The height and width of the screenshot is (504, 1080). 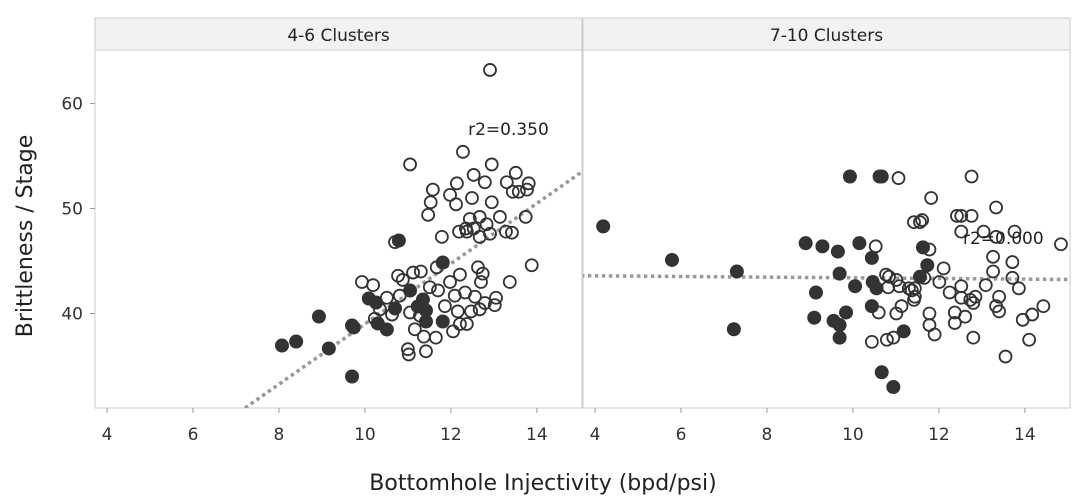 What do you see at coordinates (508, 130) in the screenshot?
I see `r2-annotation: r2=0.350` at bounding box center [508, 130].